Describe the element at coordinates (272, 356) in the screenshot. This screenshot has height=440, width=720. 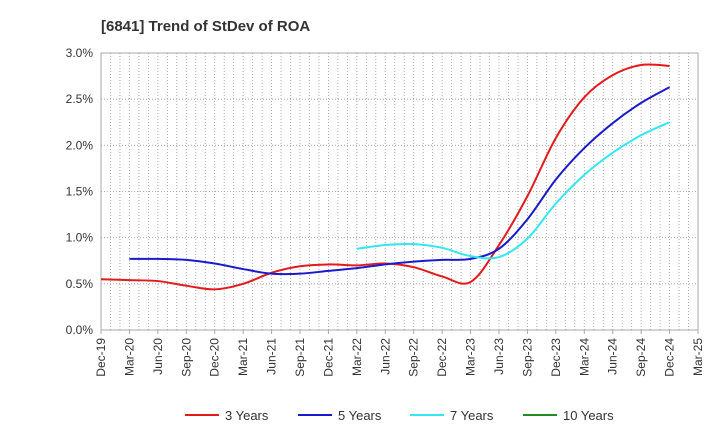
I see `x-tick-label: Jun-21` at that location.